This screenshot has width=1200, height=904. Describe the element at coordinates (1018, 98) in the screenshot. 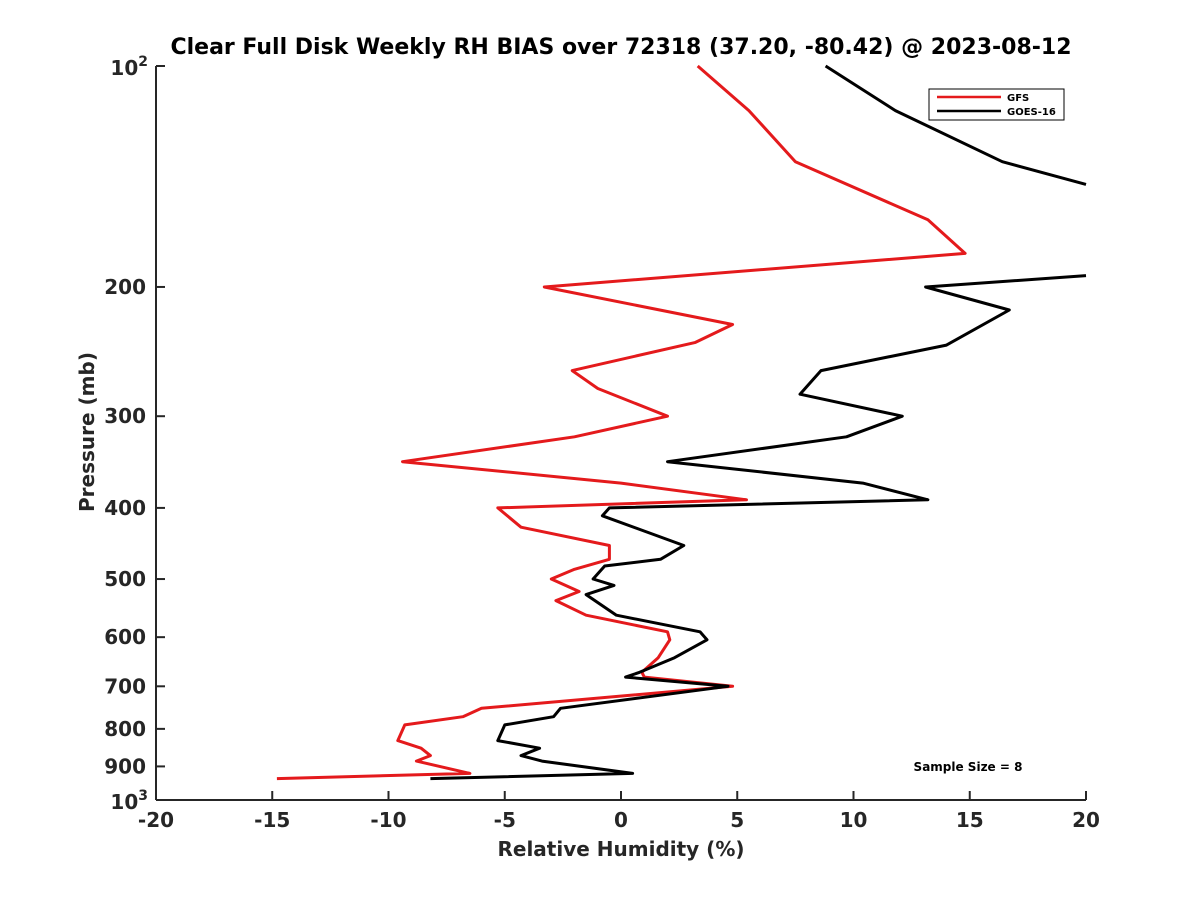

I see `legend-label-gfs: GFS` at that location.